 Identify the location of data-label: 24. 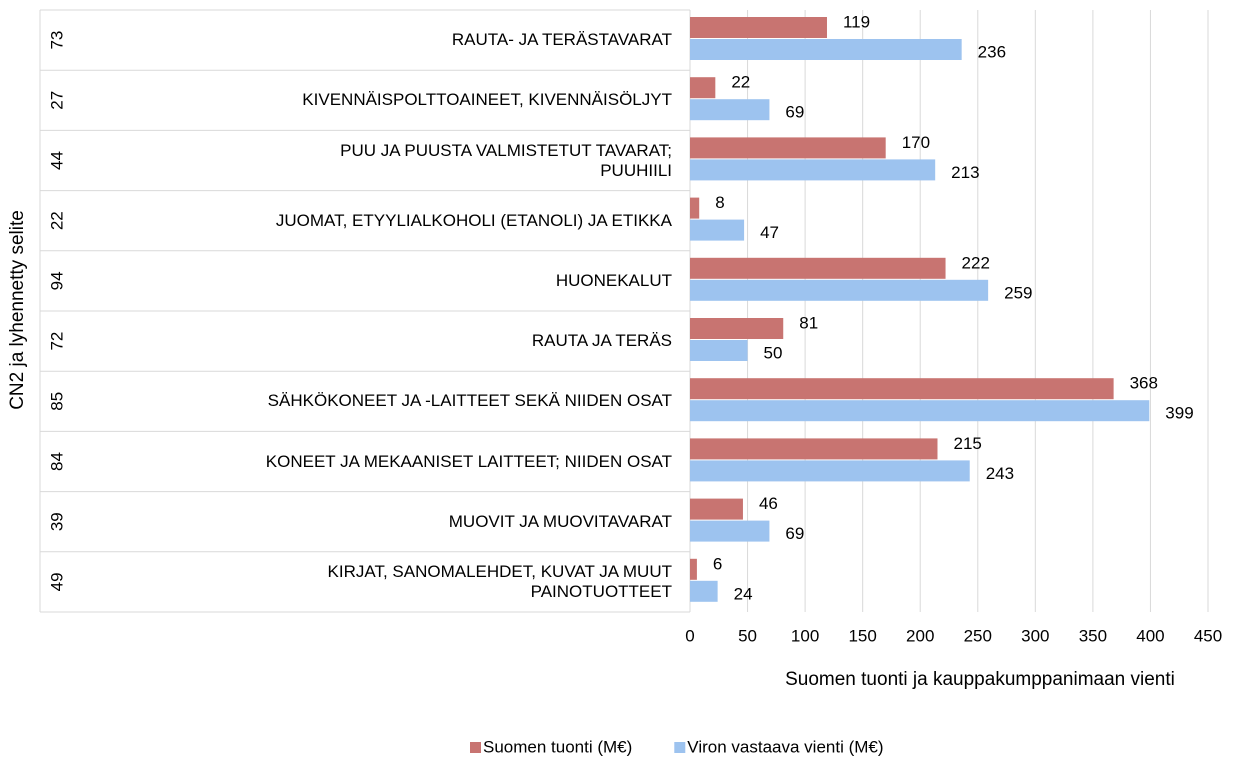
(743, 593).